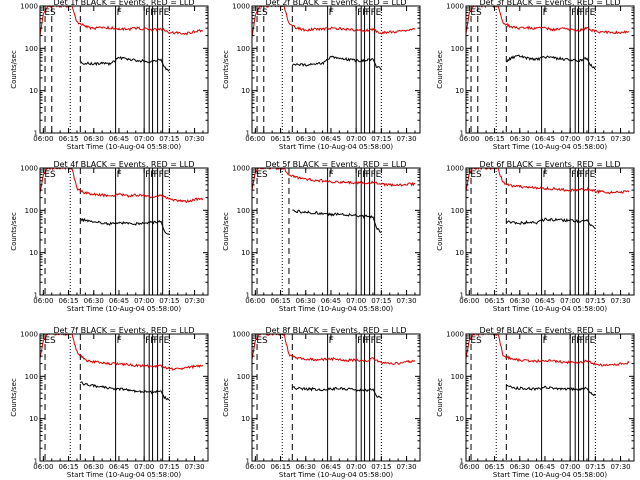 The image size is (640, 480). I want to click on x-tick-label: 06:15, so click(68, 301).